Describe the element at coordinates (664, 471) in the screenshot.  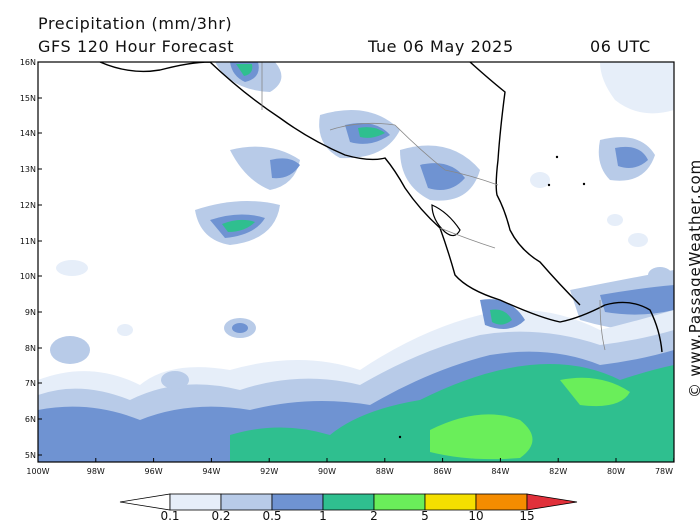
I see `lon-tick-label: 78W` at that location.